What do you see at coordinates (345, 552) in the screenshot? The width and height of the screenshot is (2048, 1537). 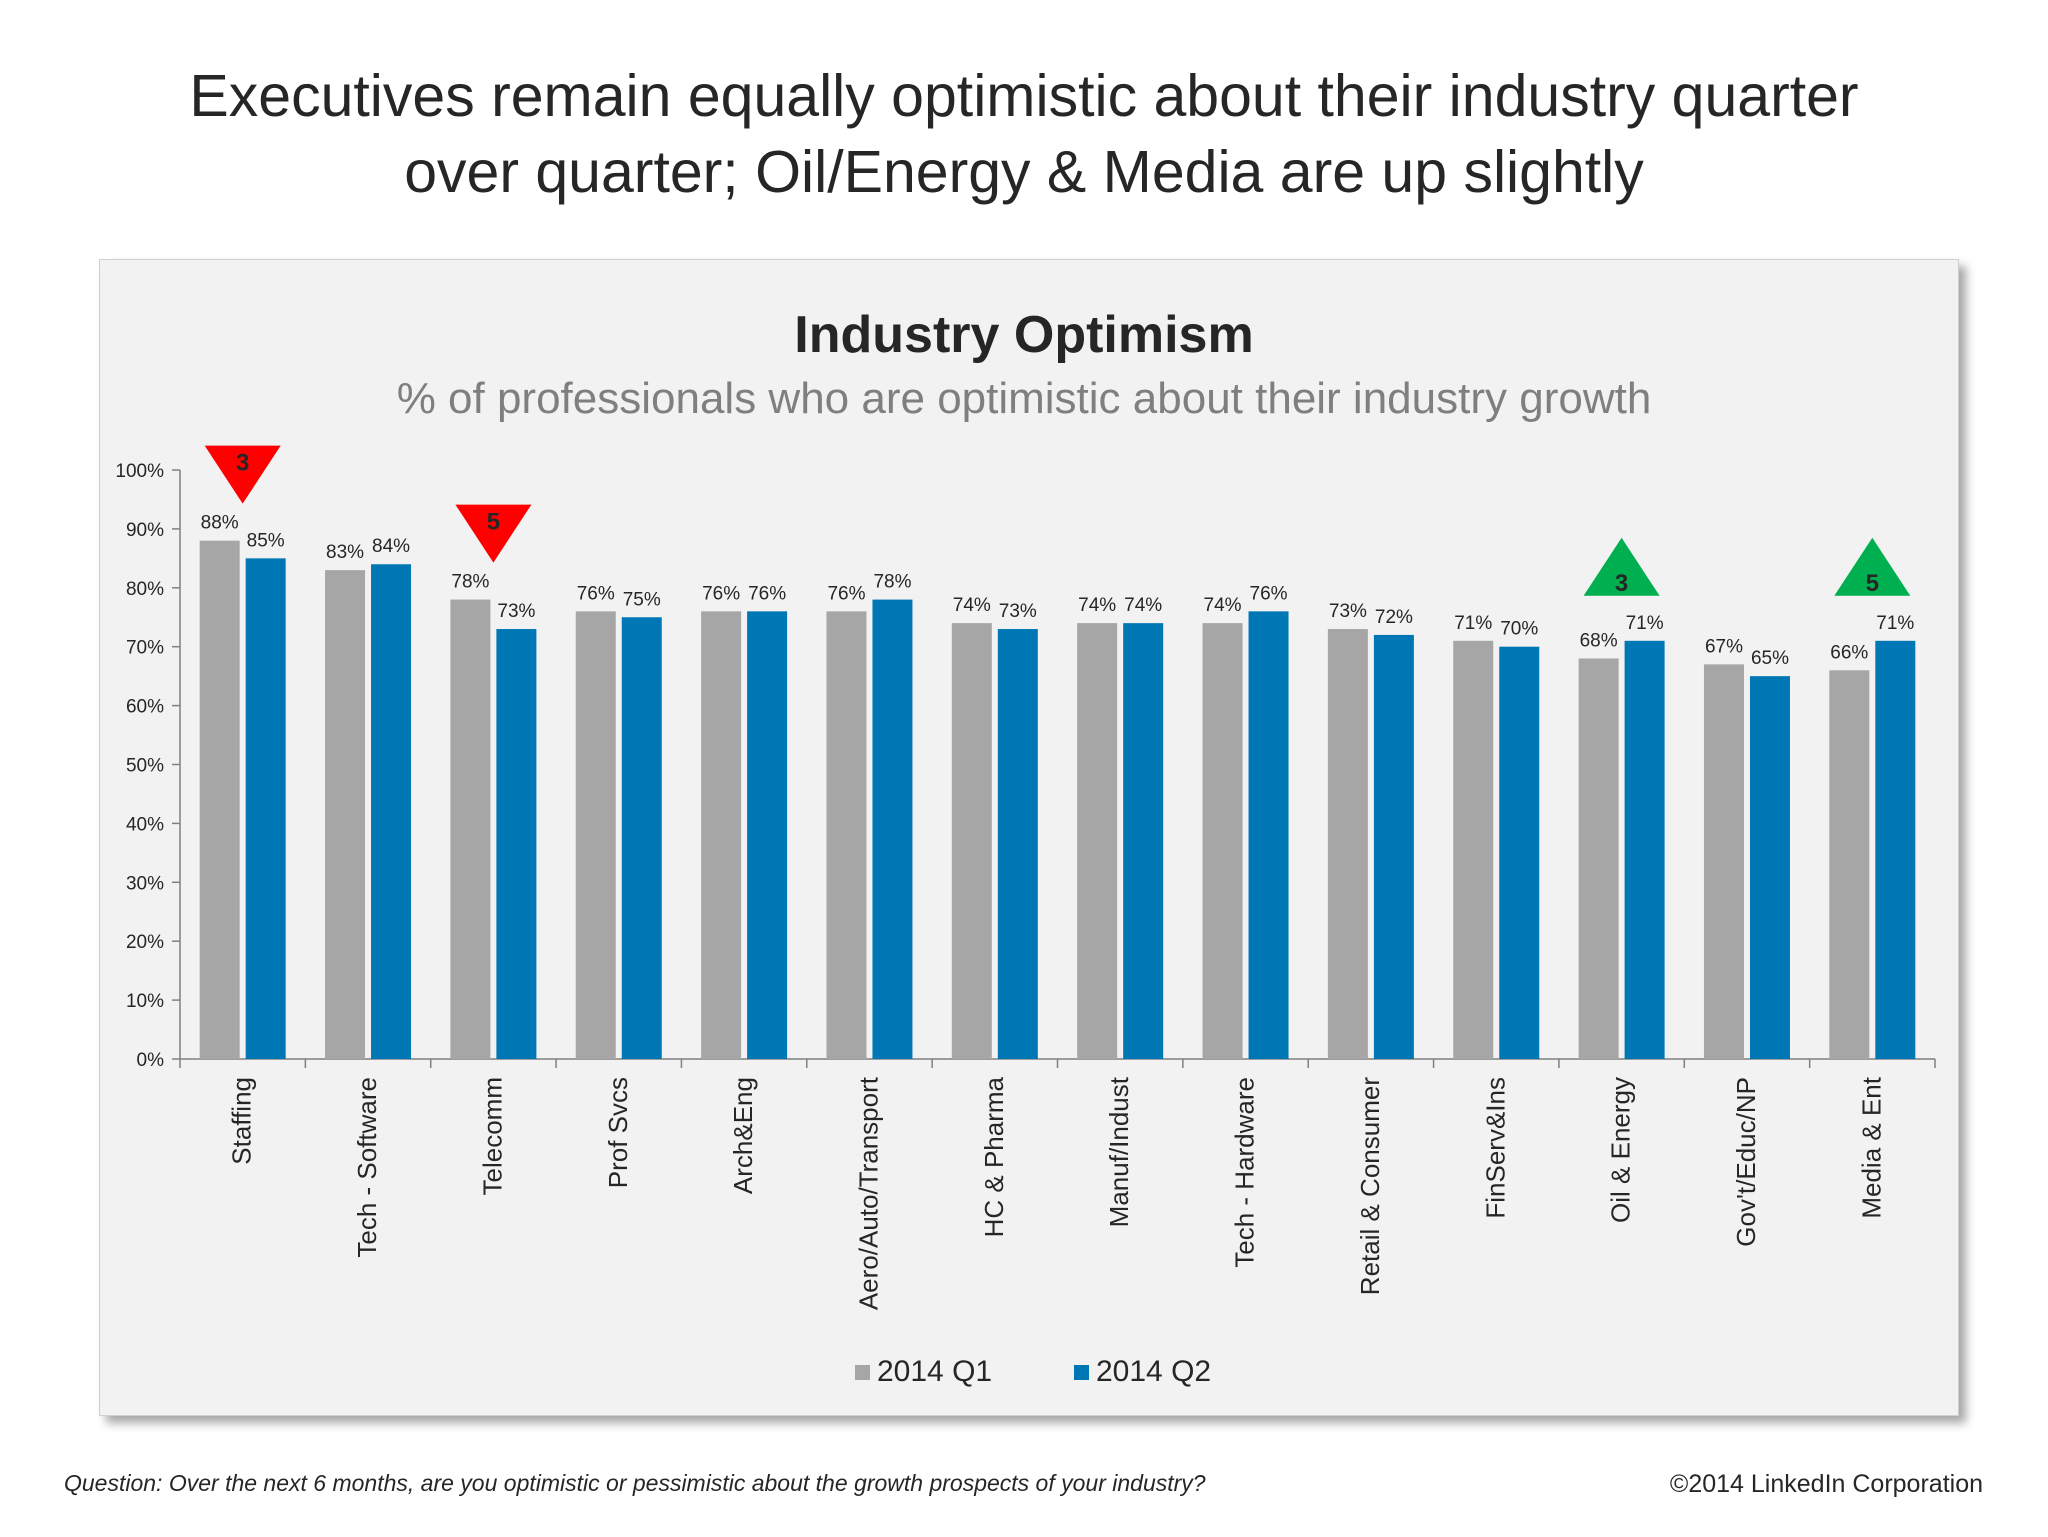 I see `data-label: 83%` at bounding box center [345, 552].